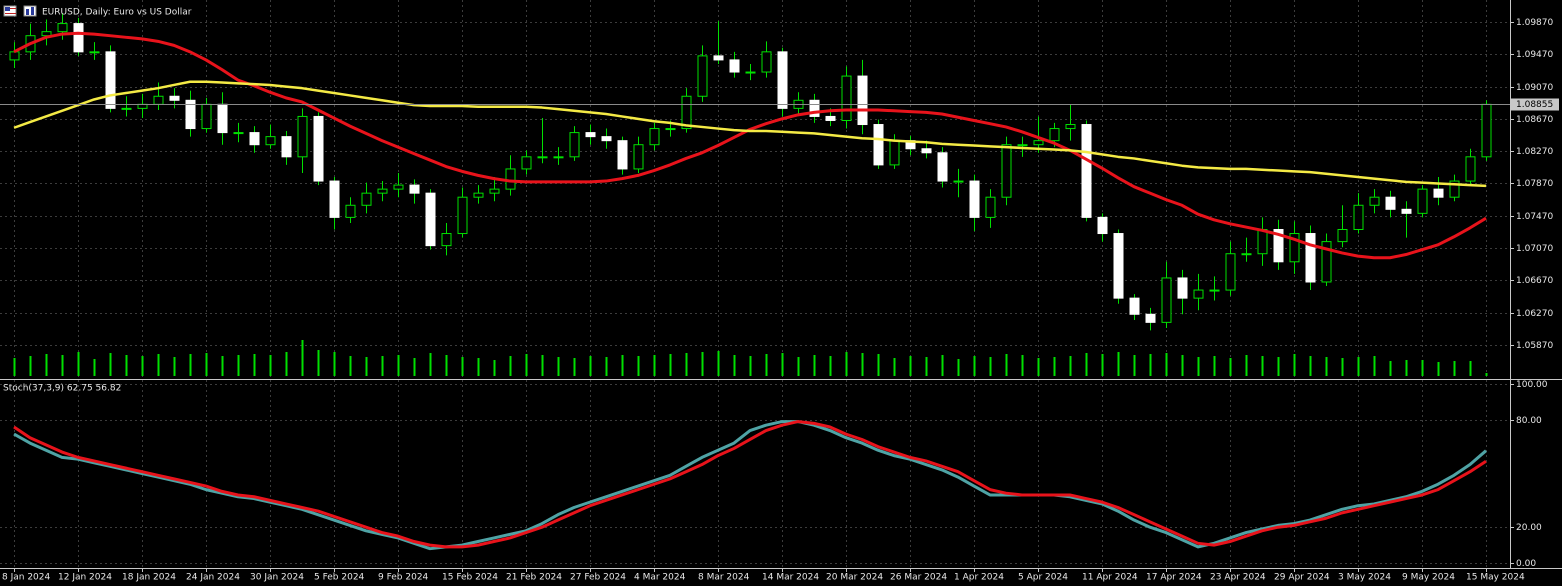 The height and width of the screenshot is (586, 1562). What do you see at coordinates (26, 578) in the screenshot?
I see `x-tick-label: 8 Jan 2024` at bounding box center [26, 578].